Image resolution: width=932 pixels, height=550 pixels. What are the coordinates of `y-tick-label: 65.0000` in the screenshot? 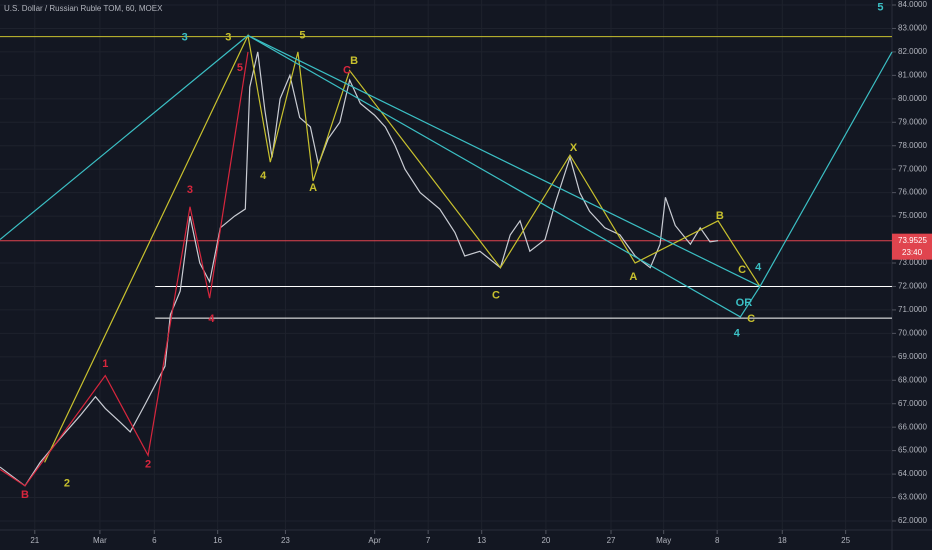 It's located at (912, 450).